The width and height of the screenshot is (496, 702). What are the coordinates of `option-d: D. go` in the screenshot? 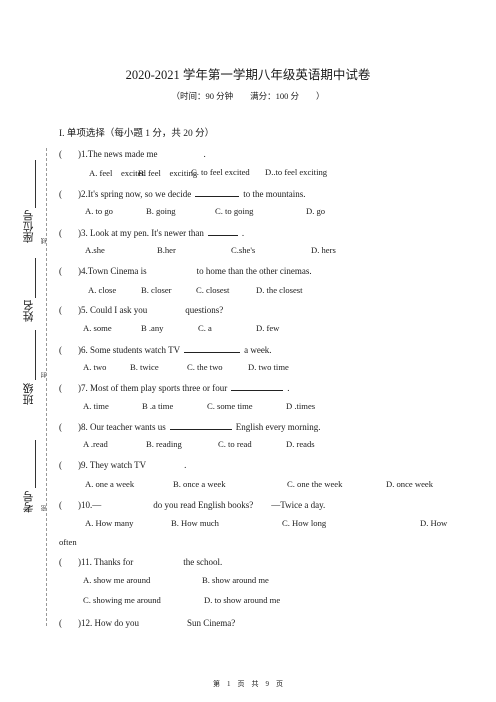 It's located at (316, 211).